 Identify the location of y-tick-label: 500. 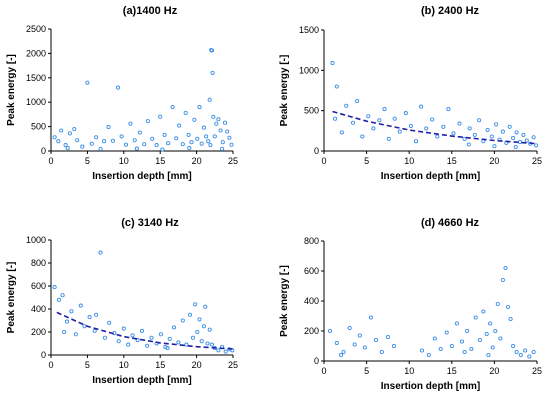
(311, 111).